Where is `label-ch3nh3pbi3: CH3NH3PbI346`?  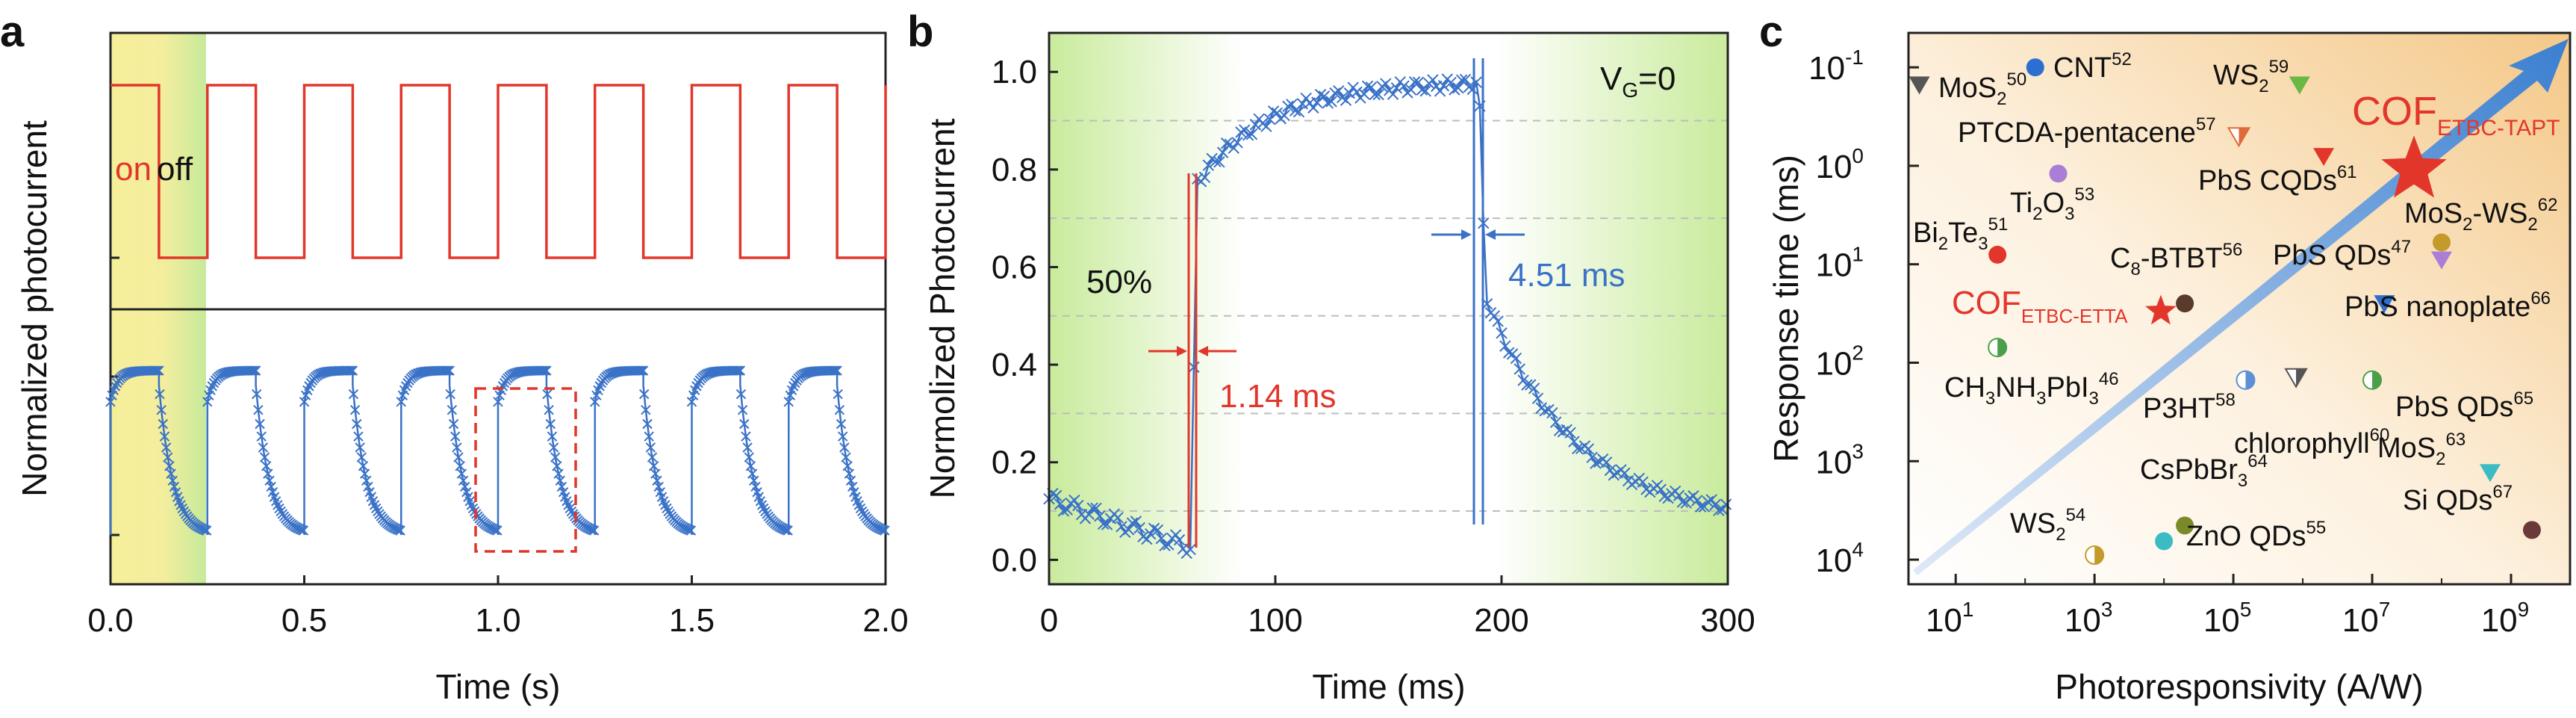
label-ch3nh3pbi3: CH3NH3PbI346 is located at coordinates (2031, 389).